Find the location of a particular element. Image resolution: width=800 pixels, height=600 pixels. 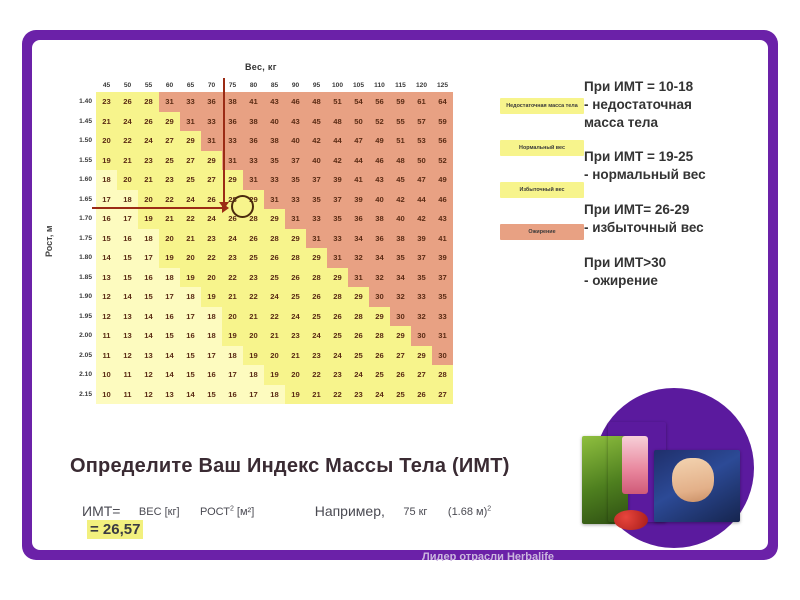

bmi-cell: 19 is located at coordinates (253, 355).